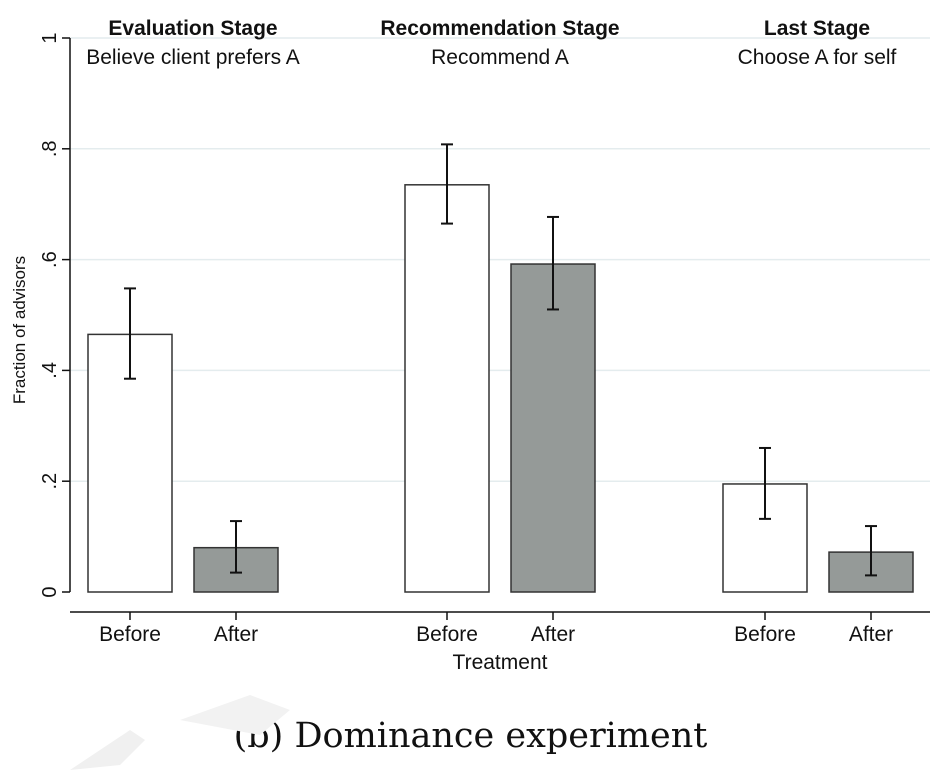 This screenshot has height=780, width=941. I want to click on y-tick-label-5: 1, so click(50, 37).